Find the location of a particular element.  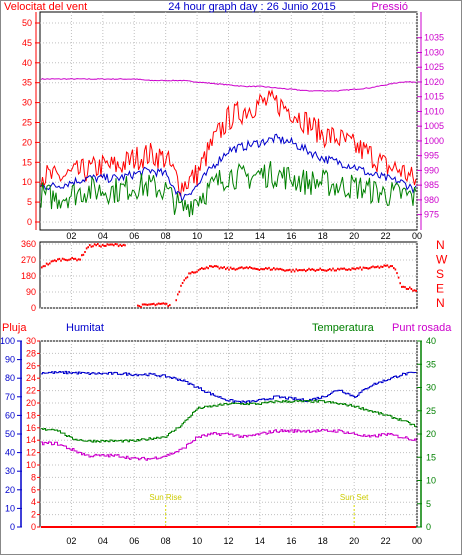

compass-letter: N is located at coordinates (440, 245).